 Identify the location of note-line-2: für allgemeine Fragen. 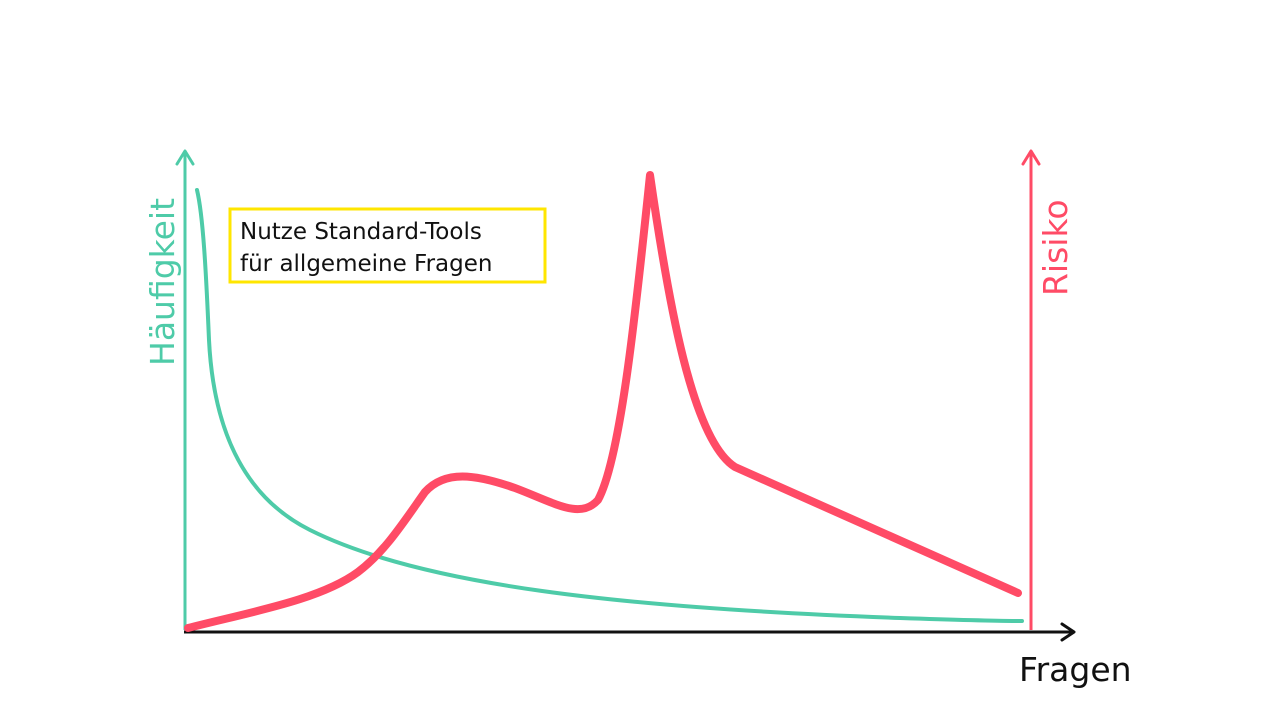
(366, 264).